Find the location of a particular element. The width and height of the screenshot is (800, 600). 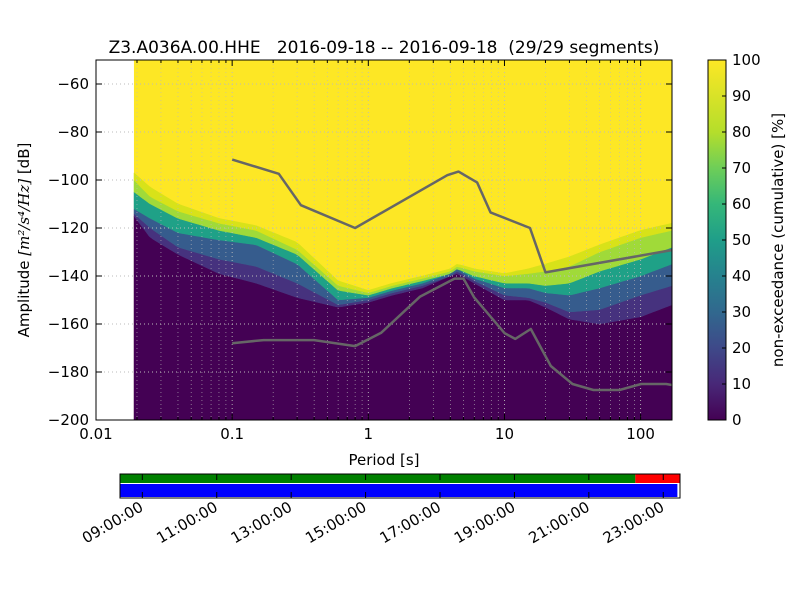

timeline-gap-bar is located at coordinates (657, 478).